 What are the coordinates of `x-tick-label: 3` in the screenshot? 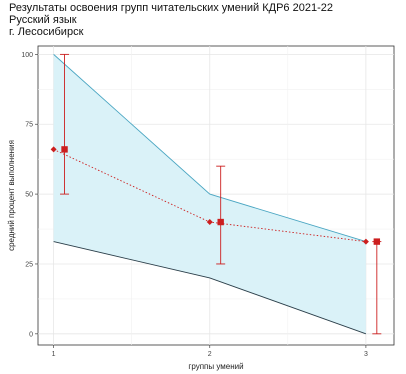 It's located at (366, 354).